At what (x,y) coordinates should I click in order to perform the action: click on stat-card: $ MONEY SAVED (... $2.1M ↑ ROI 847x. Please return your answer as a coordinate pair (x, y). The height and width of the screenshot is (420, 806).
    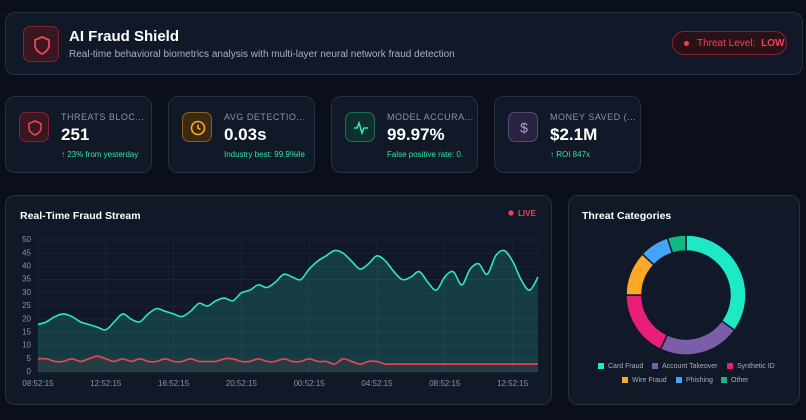
    Looking at the image, I should click on (567, 134).